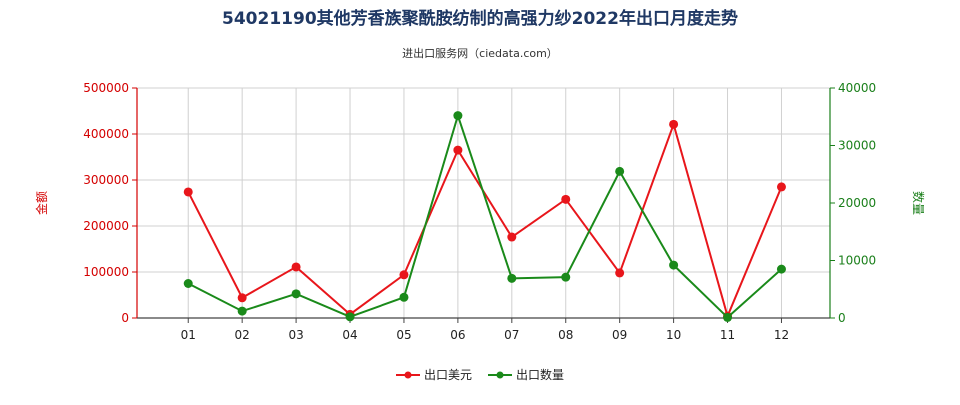 This screenshot has width=960, height=405. I want to click on left-tick-label: 100000, so click(106, 272).